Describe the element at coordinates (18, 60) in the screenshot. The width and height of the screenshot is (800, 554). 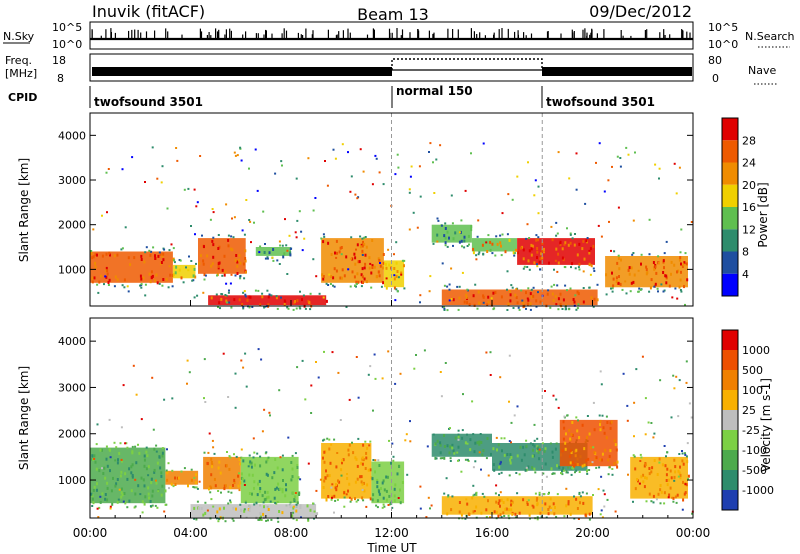
I see `freq-label: Freq.` at that location.